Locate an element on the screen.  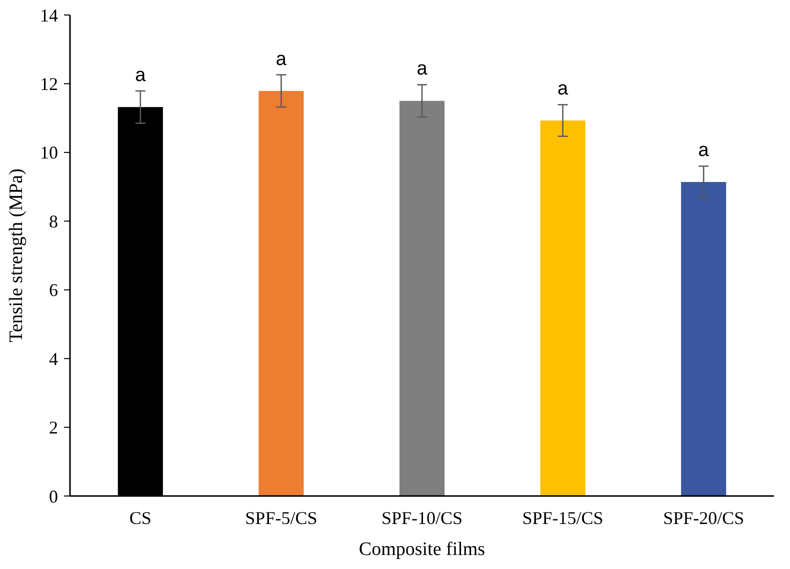
y-tick-label: 6 is located at coordinates (53, 290).